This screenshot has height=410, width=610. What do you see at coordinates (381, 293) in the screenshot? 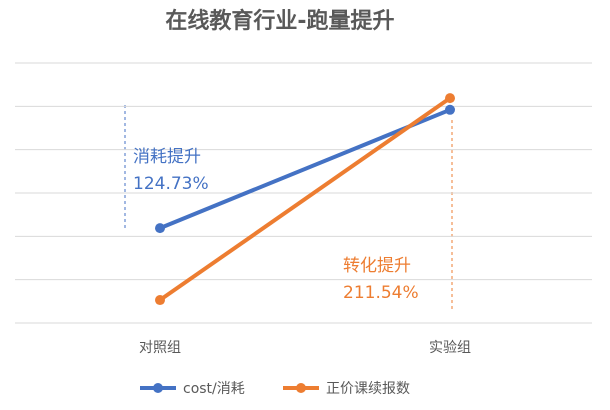
I see `annotation: 211.54%` at bounding box center [381, 293].